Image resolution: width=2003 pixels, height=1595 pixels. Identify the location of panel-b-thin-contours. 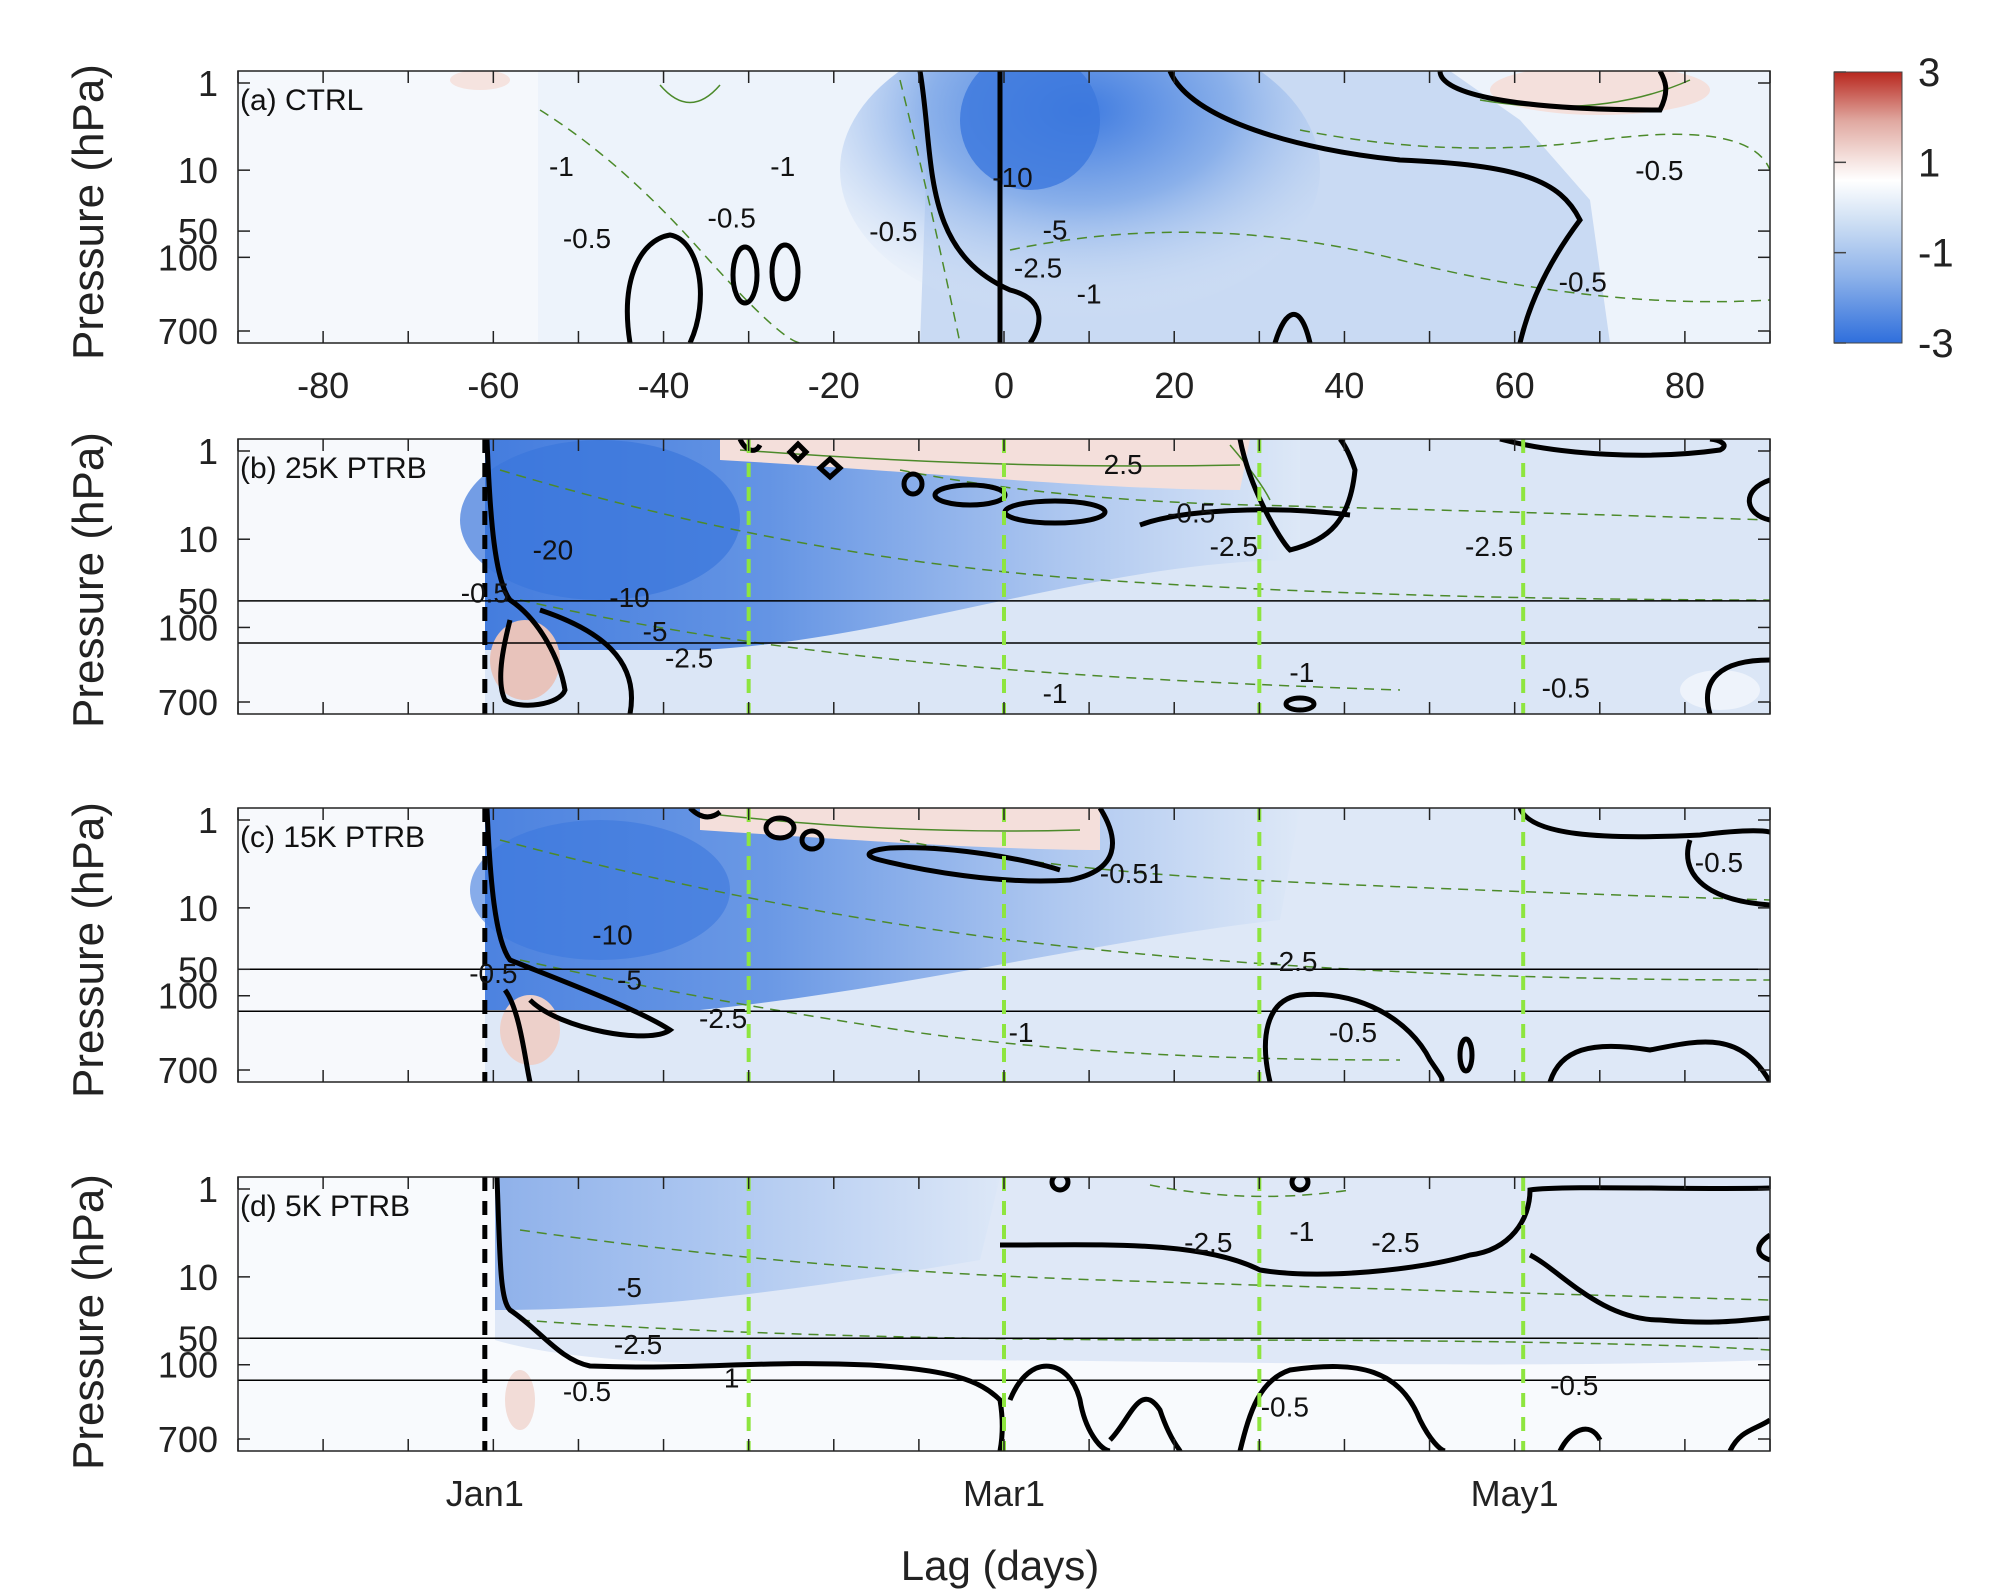
(1134, 567).